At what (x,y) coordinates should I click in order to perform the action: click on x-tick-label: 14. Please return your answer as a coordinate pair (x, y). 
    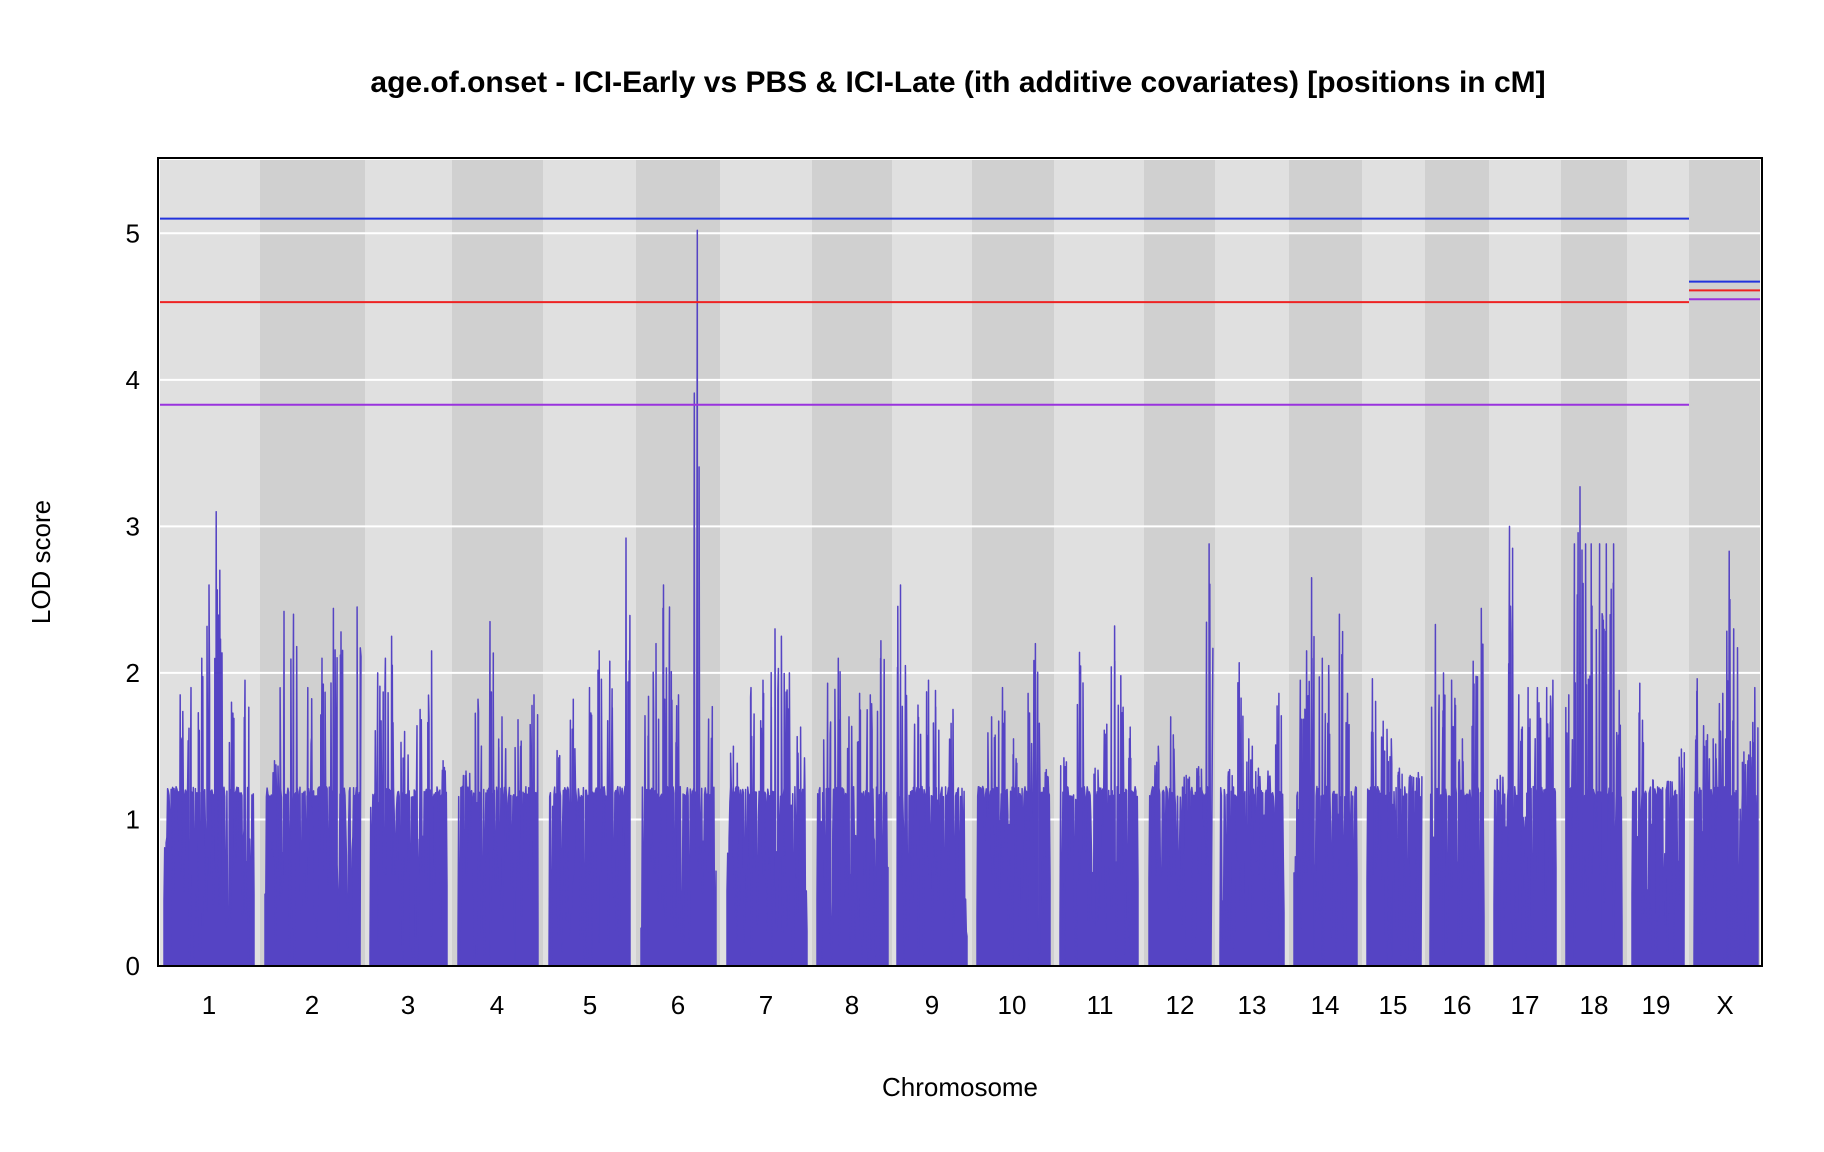
    Looking at the image, I should click on (1325, 1005).